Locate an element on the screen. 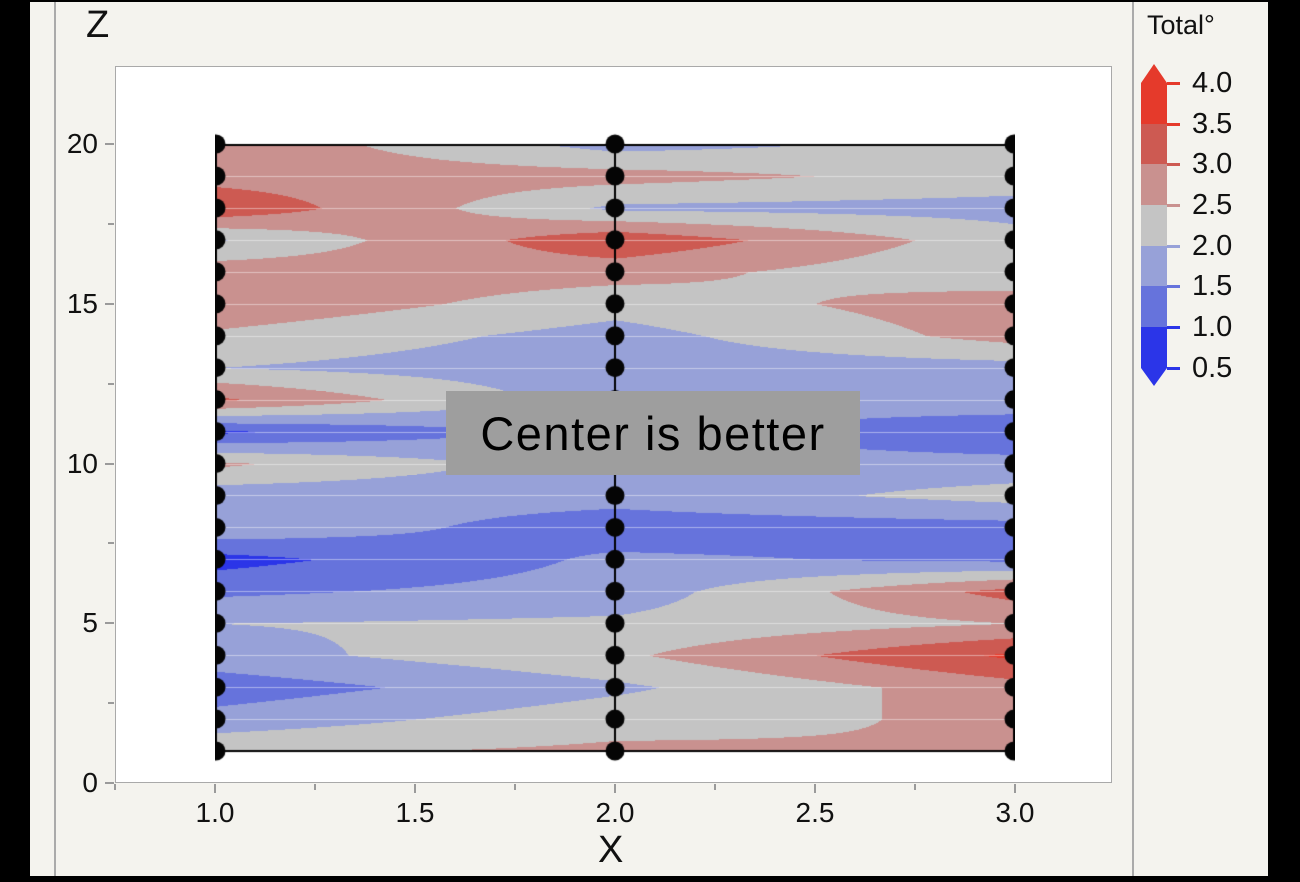 The width and height of the screenshot is (1300, 882). left-divider-line is located at coordinates (55, 439).